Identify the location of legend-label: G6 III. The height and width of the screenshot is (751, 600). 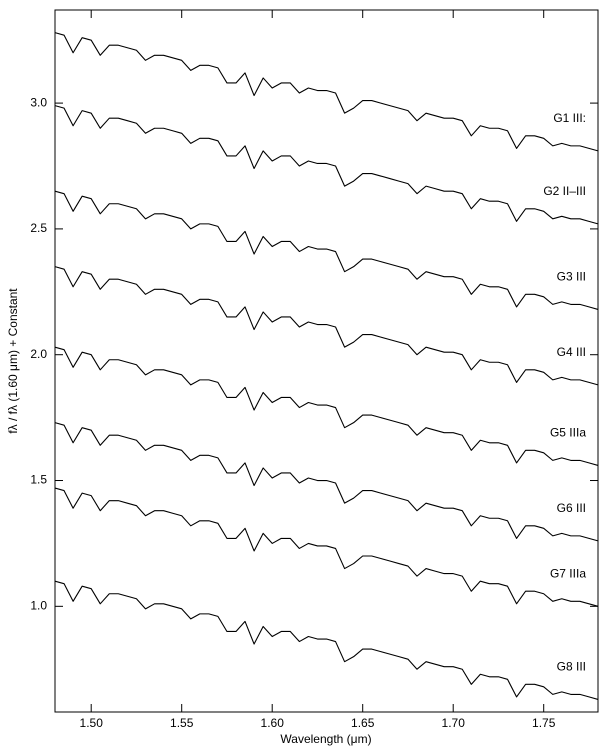
(571, 508).